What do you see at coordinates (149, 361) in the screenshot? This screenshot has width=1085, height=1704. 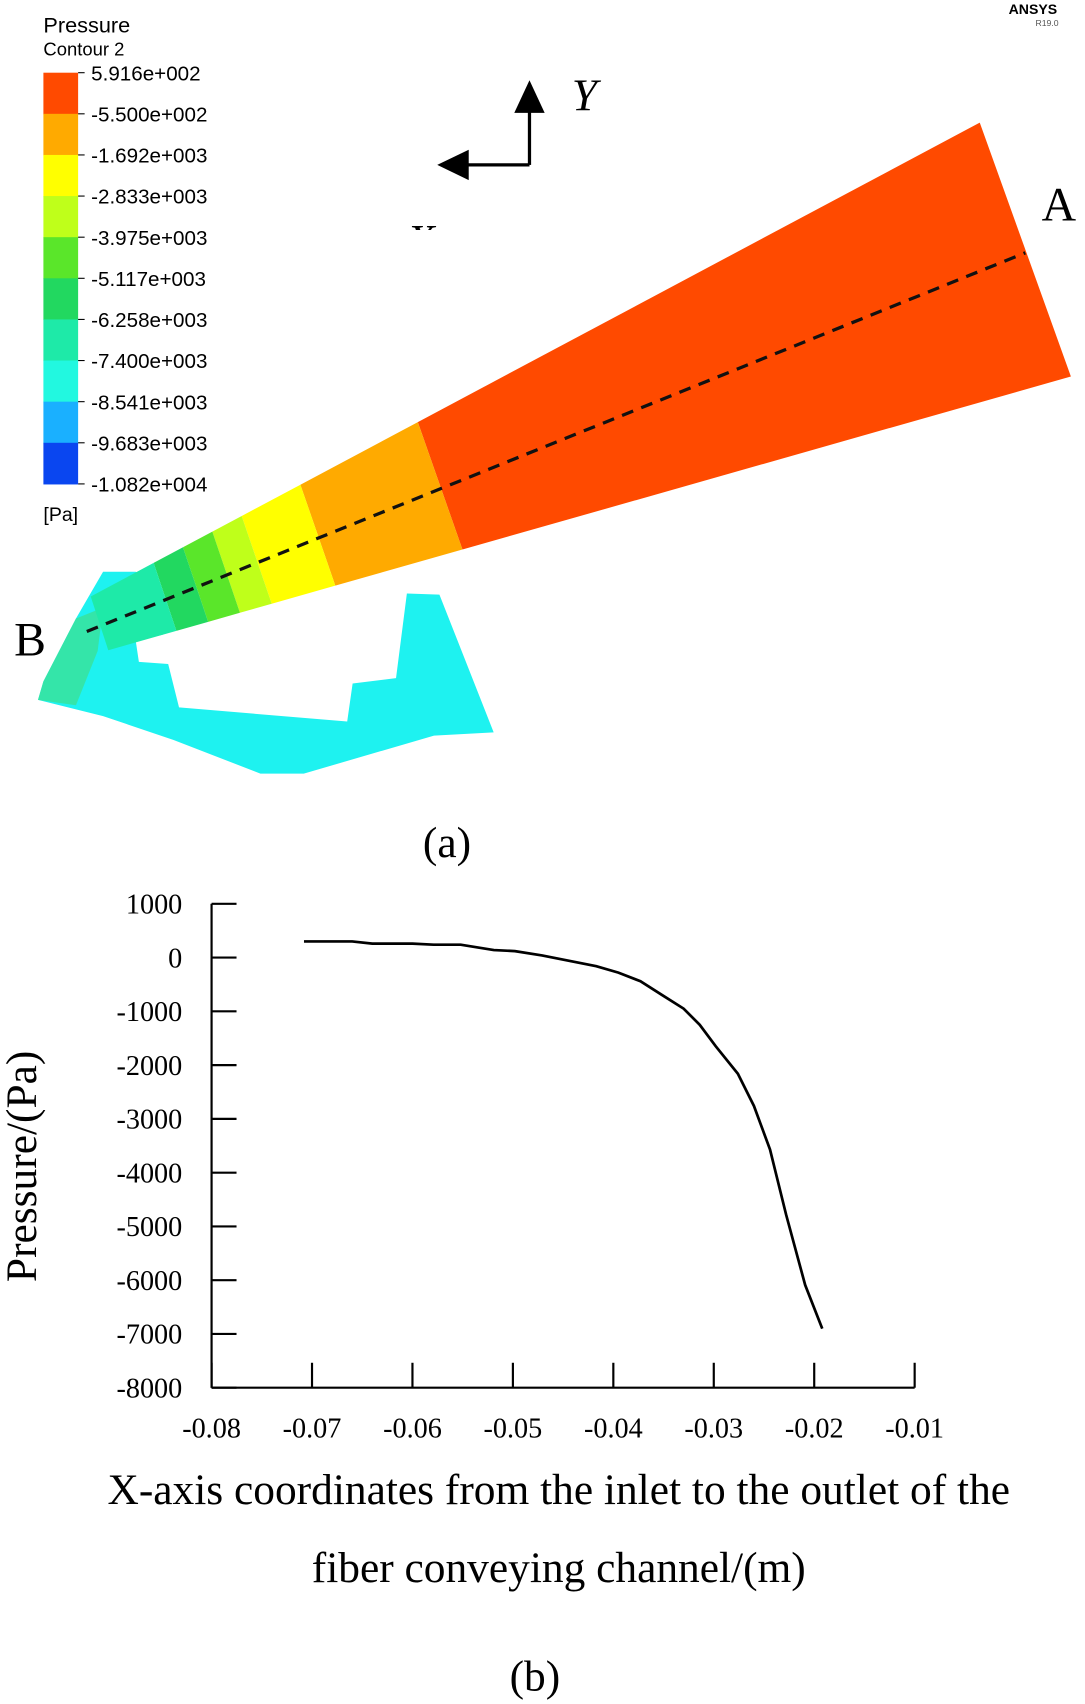 I see `legend-label: -7.400e+003` at bounding box center [149, 361].